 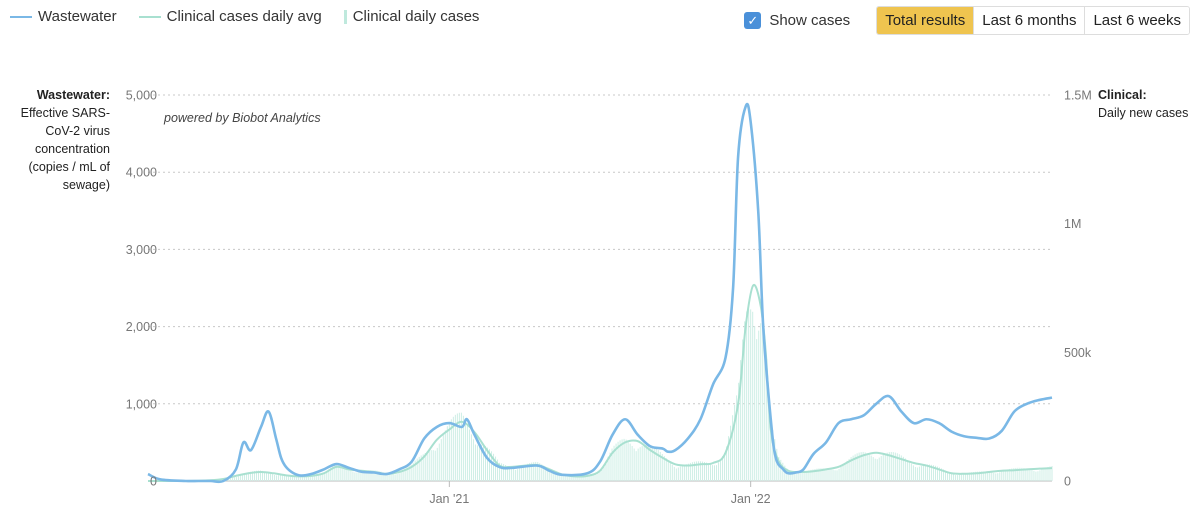 I want to click on show-cases-toggle: ✓ Show cases, so click(x=797, y=20).